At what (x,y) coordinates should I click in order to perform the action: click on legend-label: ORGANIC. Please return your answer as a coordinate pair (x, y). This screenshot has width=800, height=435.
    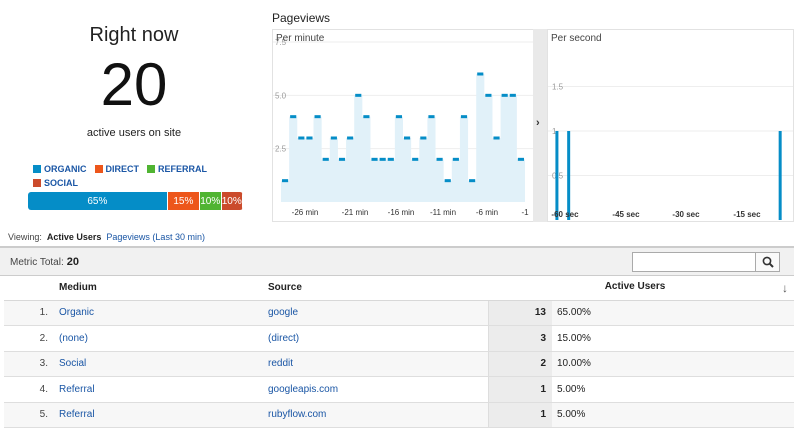
    Looking at the image, I should click on (65, 169).